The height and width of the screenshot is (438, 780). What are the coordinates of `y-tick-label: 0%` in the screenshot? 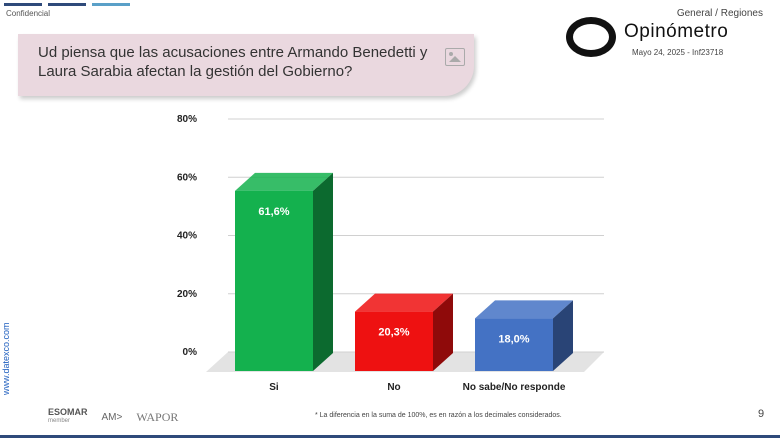 It's located at (190, 352).